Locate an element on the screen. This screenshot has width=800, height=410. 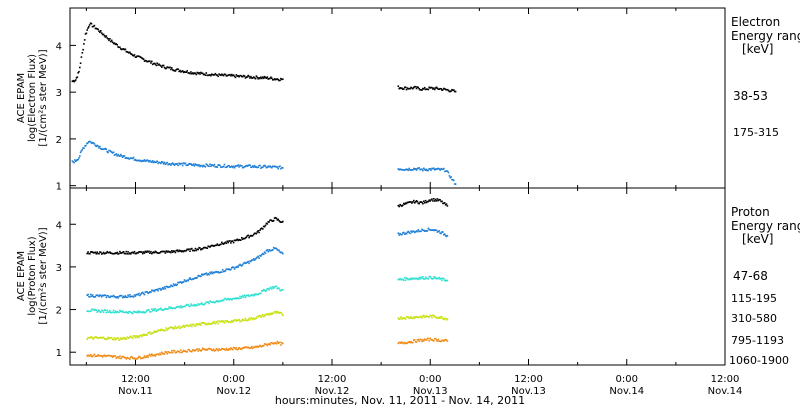
electron-legend-175-315: 175-315 is located at coordinates (756, 132).